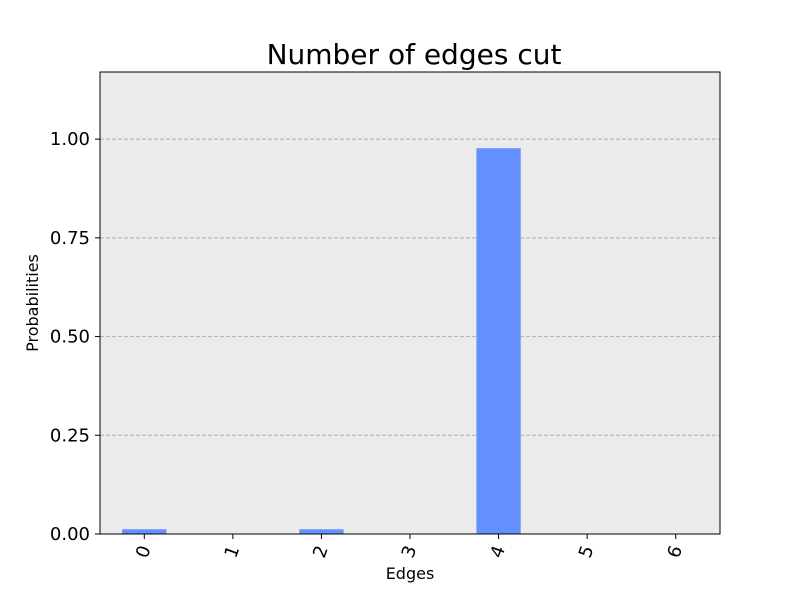  Describe the element at coordinates (70, 139) in the screenshot. I see `y-tick-label: 1.00` at that location.